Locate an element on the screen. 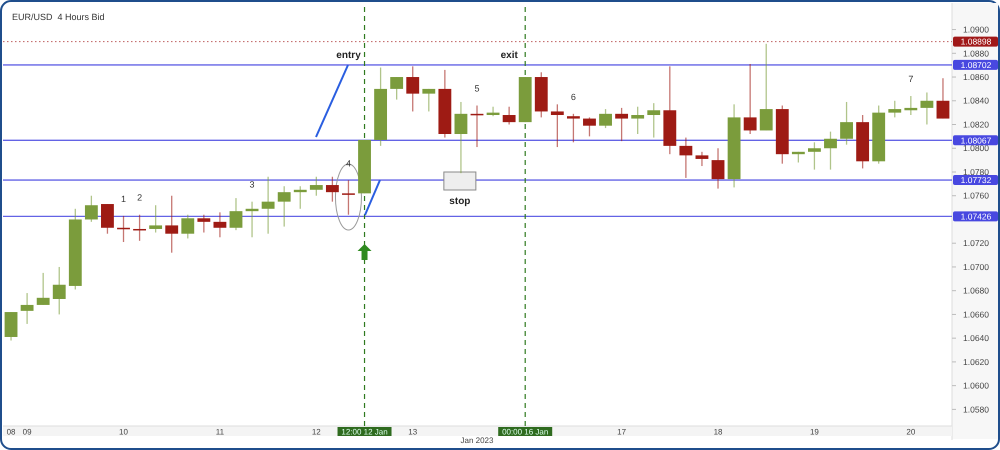 Image resolution: width=1000 pixels, height=450 pixels. x-tick-label: 12 is located at coordinates (317, 432).